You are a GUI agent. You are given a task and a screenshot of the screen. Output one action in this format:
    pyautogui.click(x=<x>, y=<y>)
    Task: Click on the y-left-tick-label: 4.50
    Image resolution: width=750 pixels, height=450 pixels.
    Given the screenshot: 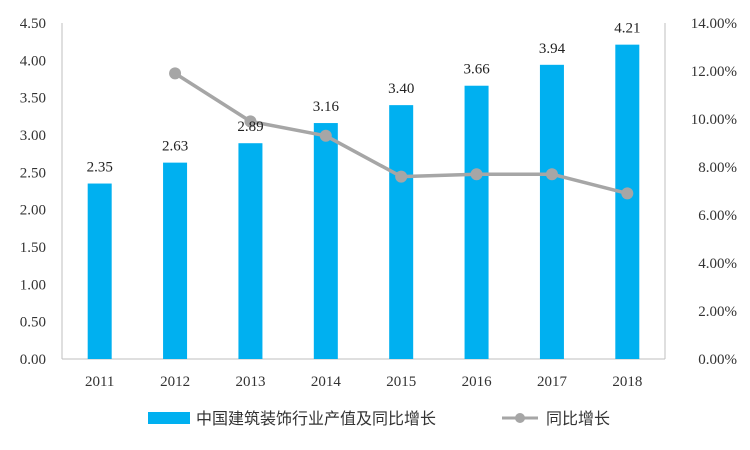 What is the action you would take?
    pyautogui.click(x=33, y=24)
    